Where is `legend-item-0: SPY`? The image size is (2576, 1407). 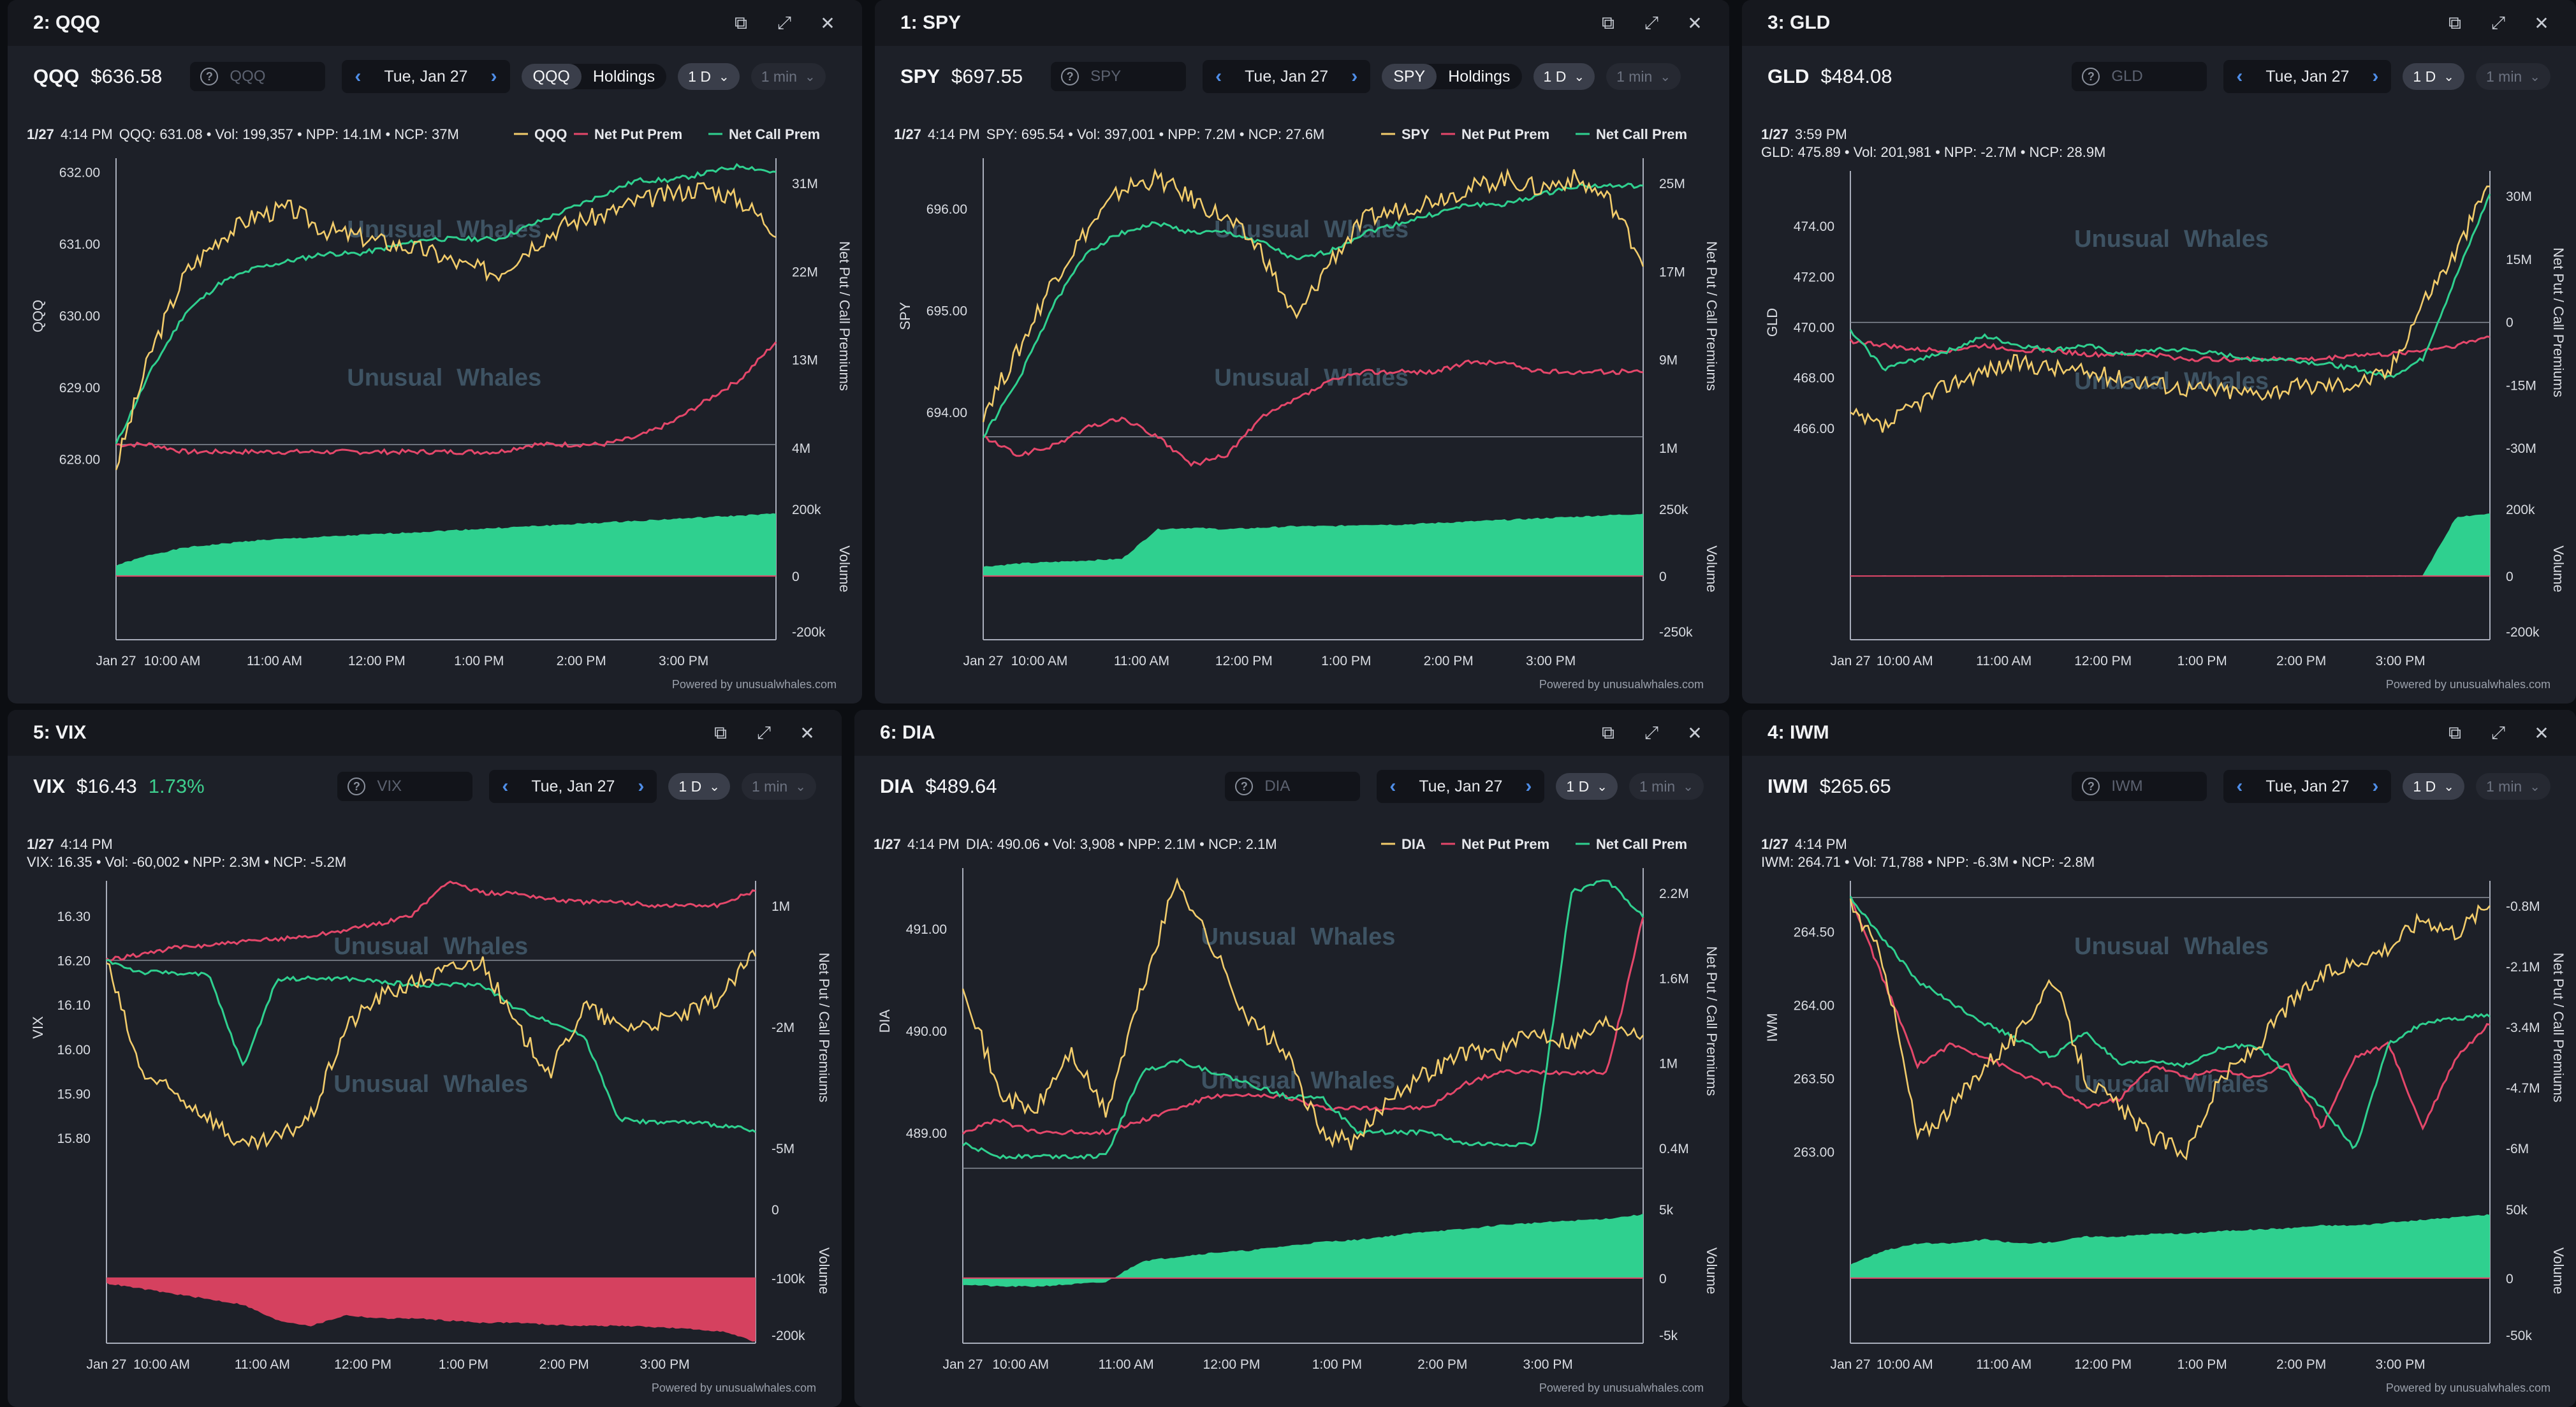 legend-item-0: SPY is located at coordinates (1415, 134).